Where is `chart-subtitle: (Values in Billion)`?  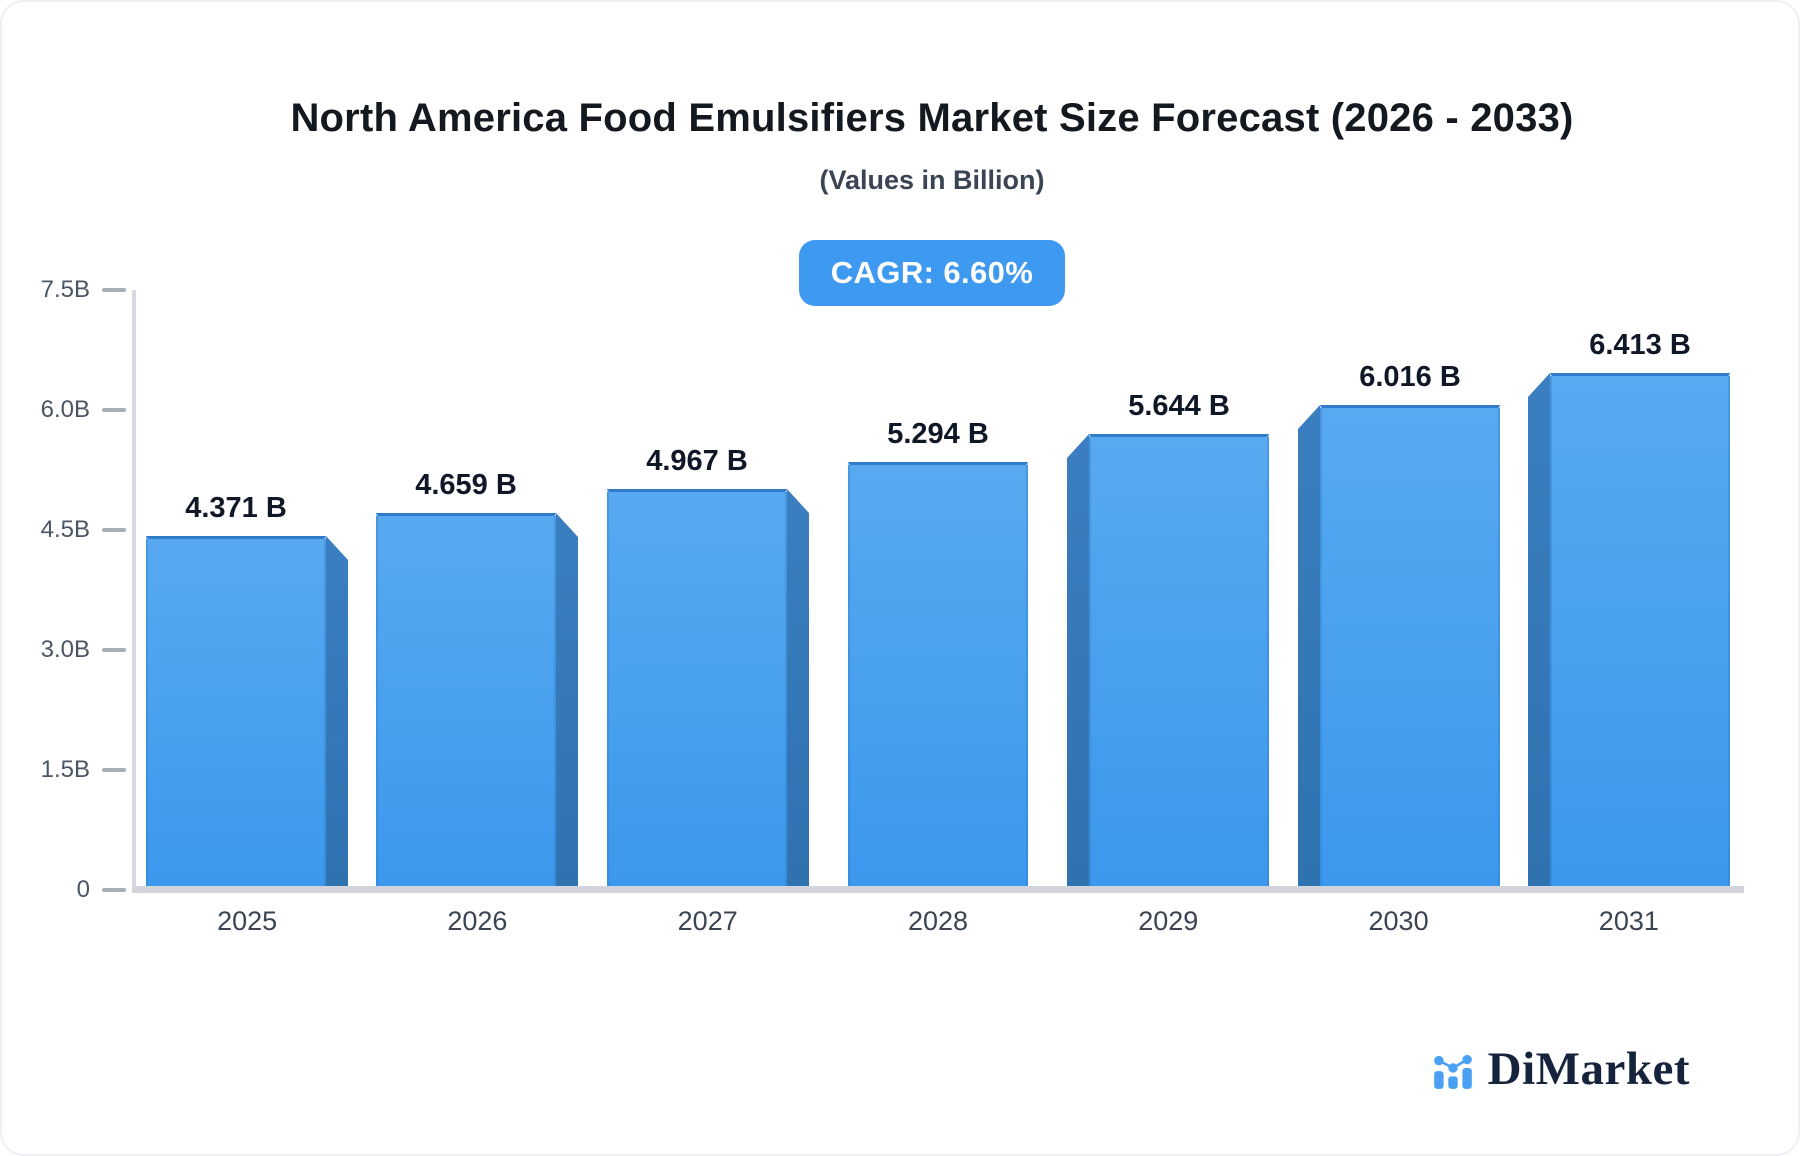 chart-subtitle: (Values in Billion) is located at coordinates (932, 180).